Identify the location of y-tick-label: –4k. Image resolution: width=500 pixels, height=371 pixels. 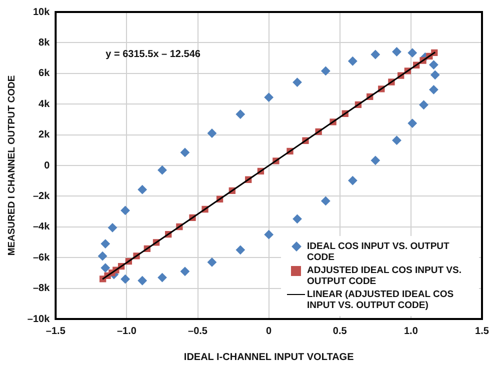
(41, 227).